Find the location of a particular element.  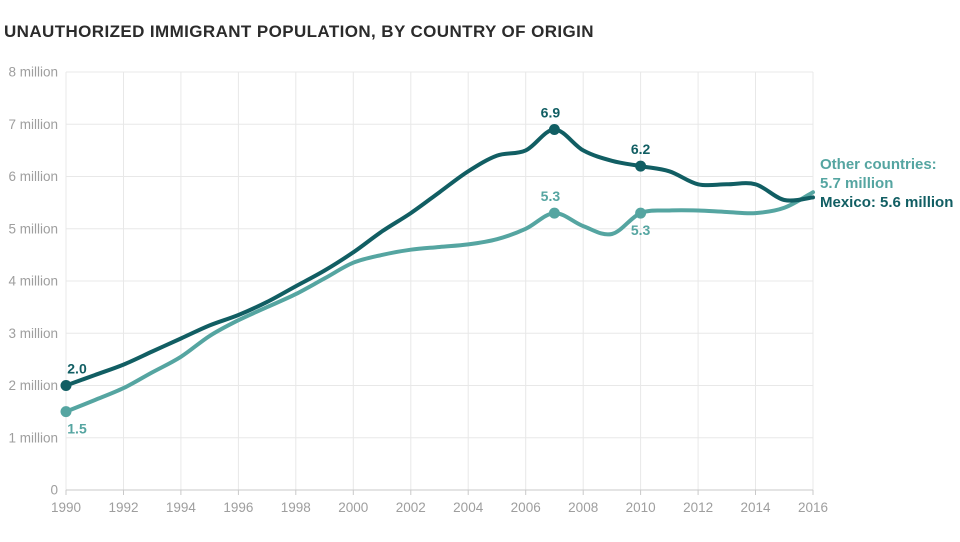

x-axis-label: 2010 is located at coordinates (641, 507).